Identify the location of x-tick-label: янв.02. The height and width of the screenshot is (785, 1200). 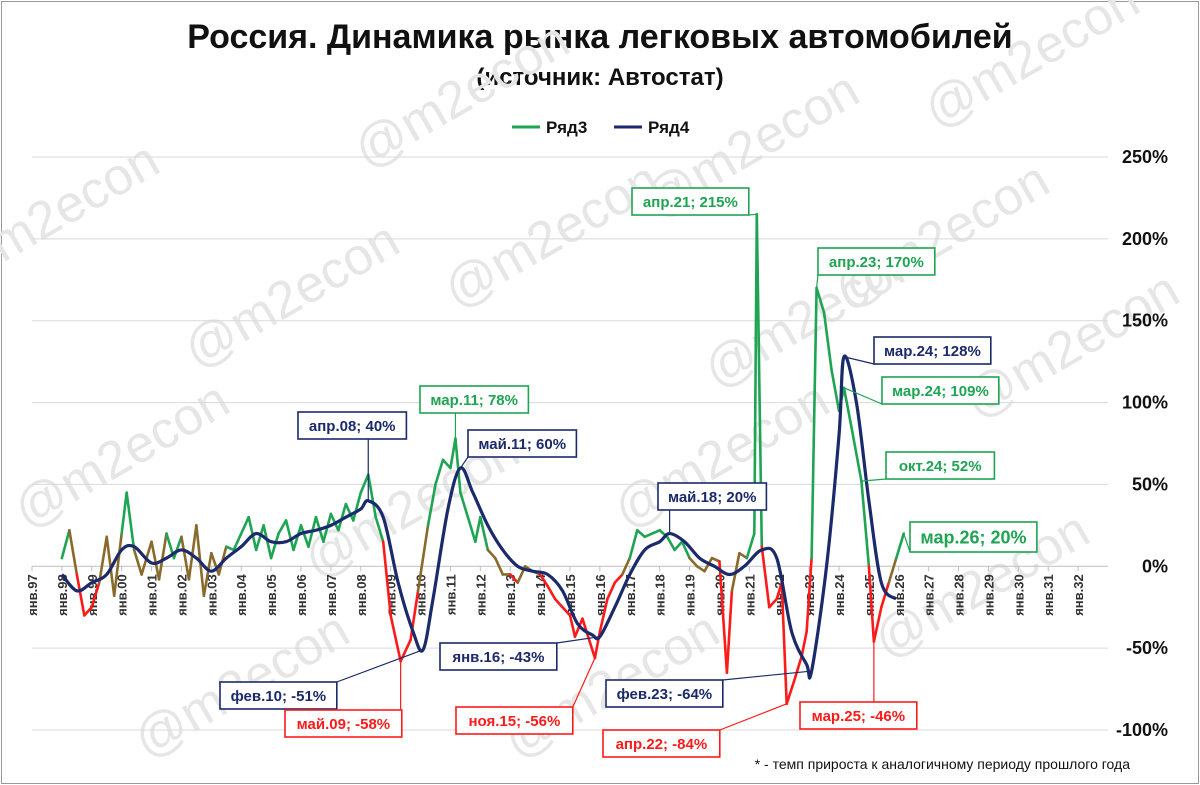
(181, 595).